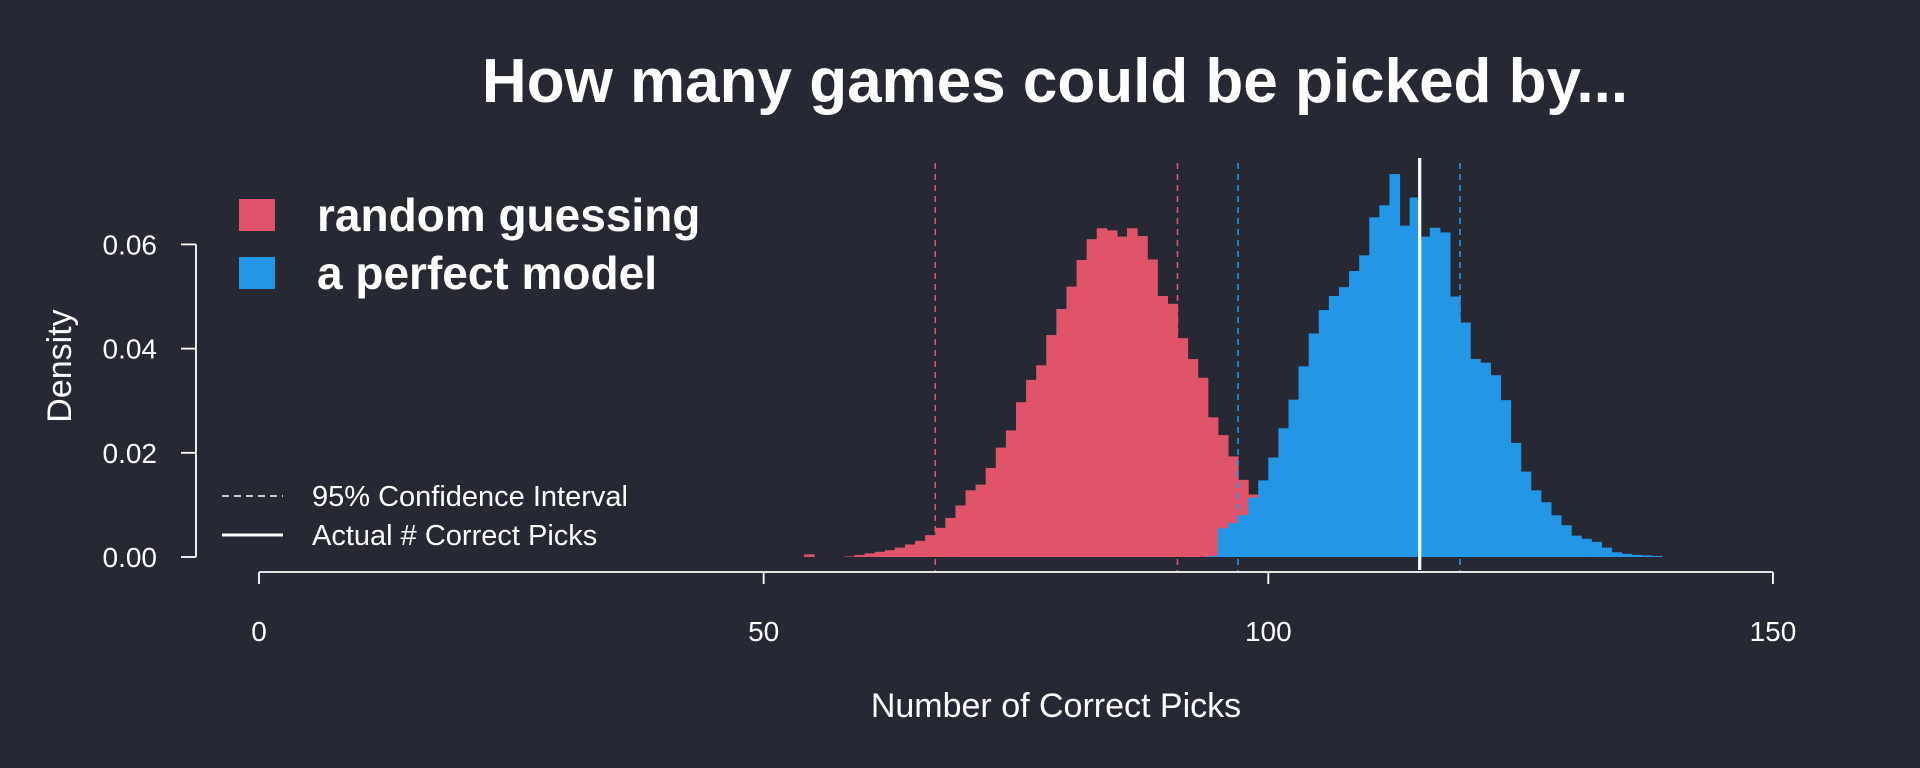  I want to click on y-axis-title: Density, so click(60, 365).